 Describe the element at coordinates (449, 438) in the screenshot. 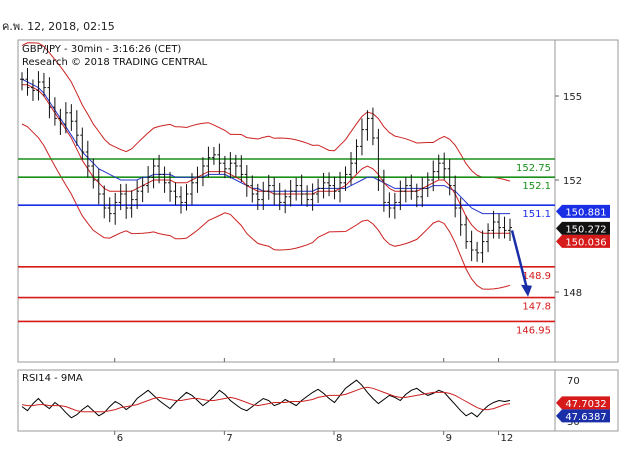

I see `x-tick-label-3: 9` at that location.